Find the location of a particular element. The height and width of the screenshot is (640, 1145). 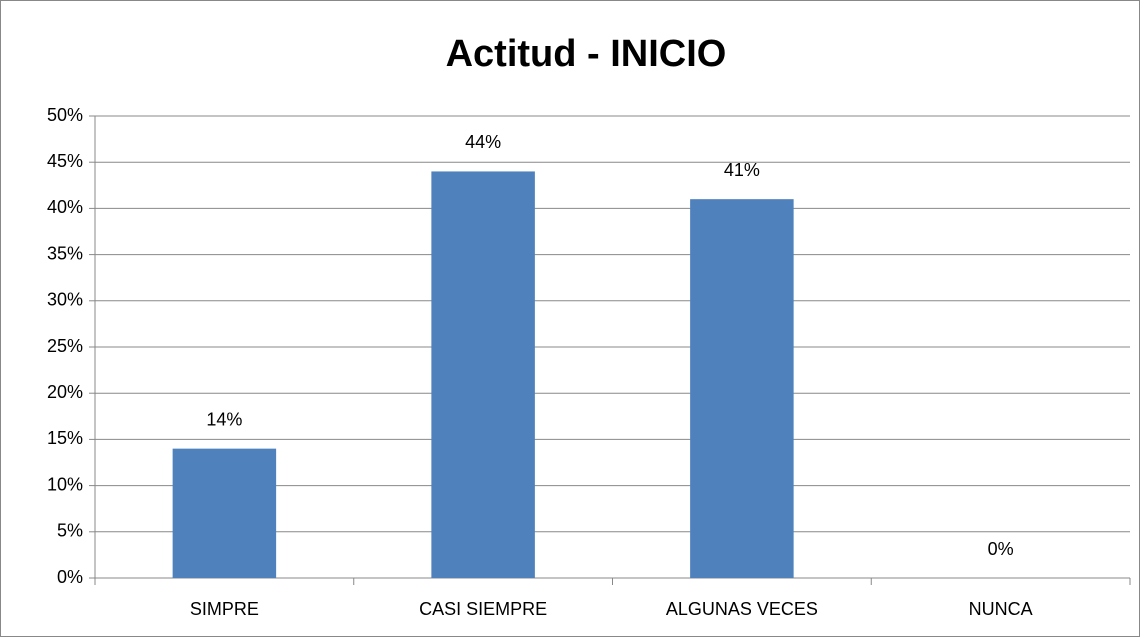

y-tick-label: 10% is located at coordinates (65, 484).